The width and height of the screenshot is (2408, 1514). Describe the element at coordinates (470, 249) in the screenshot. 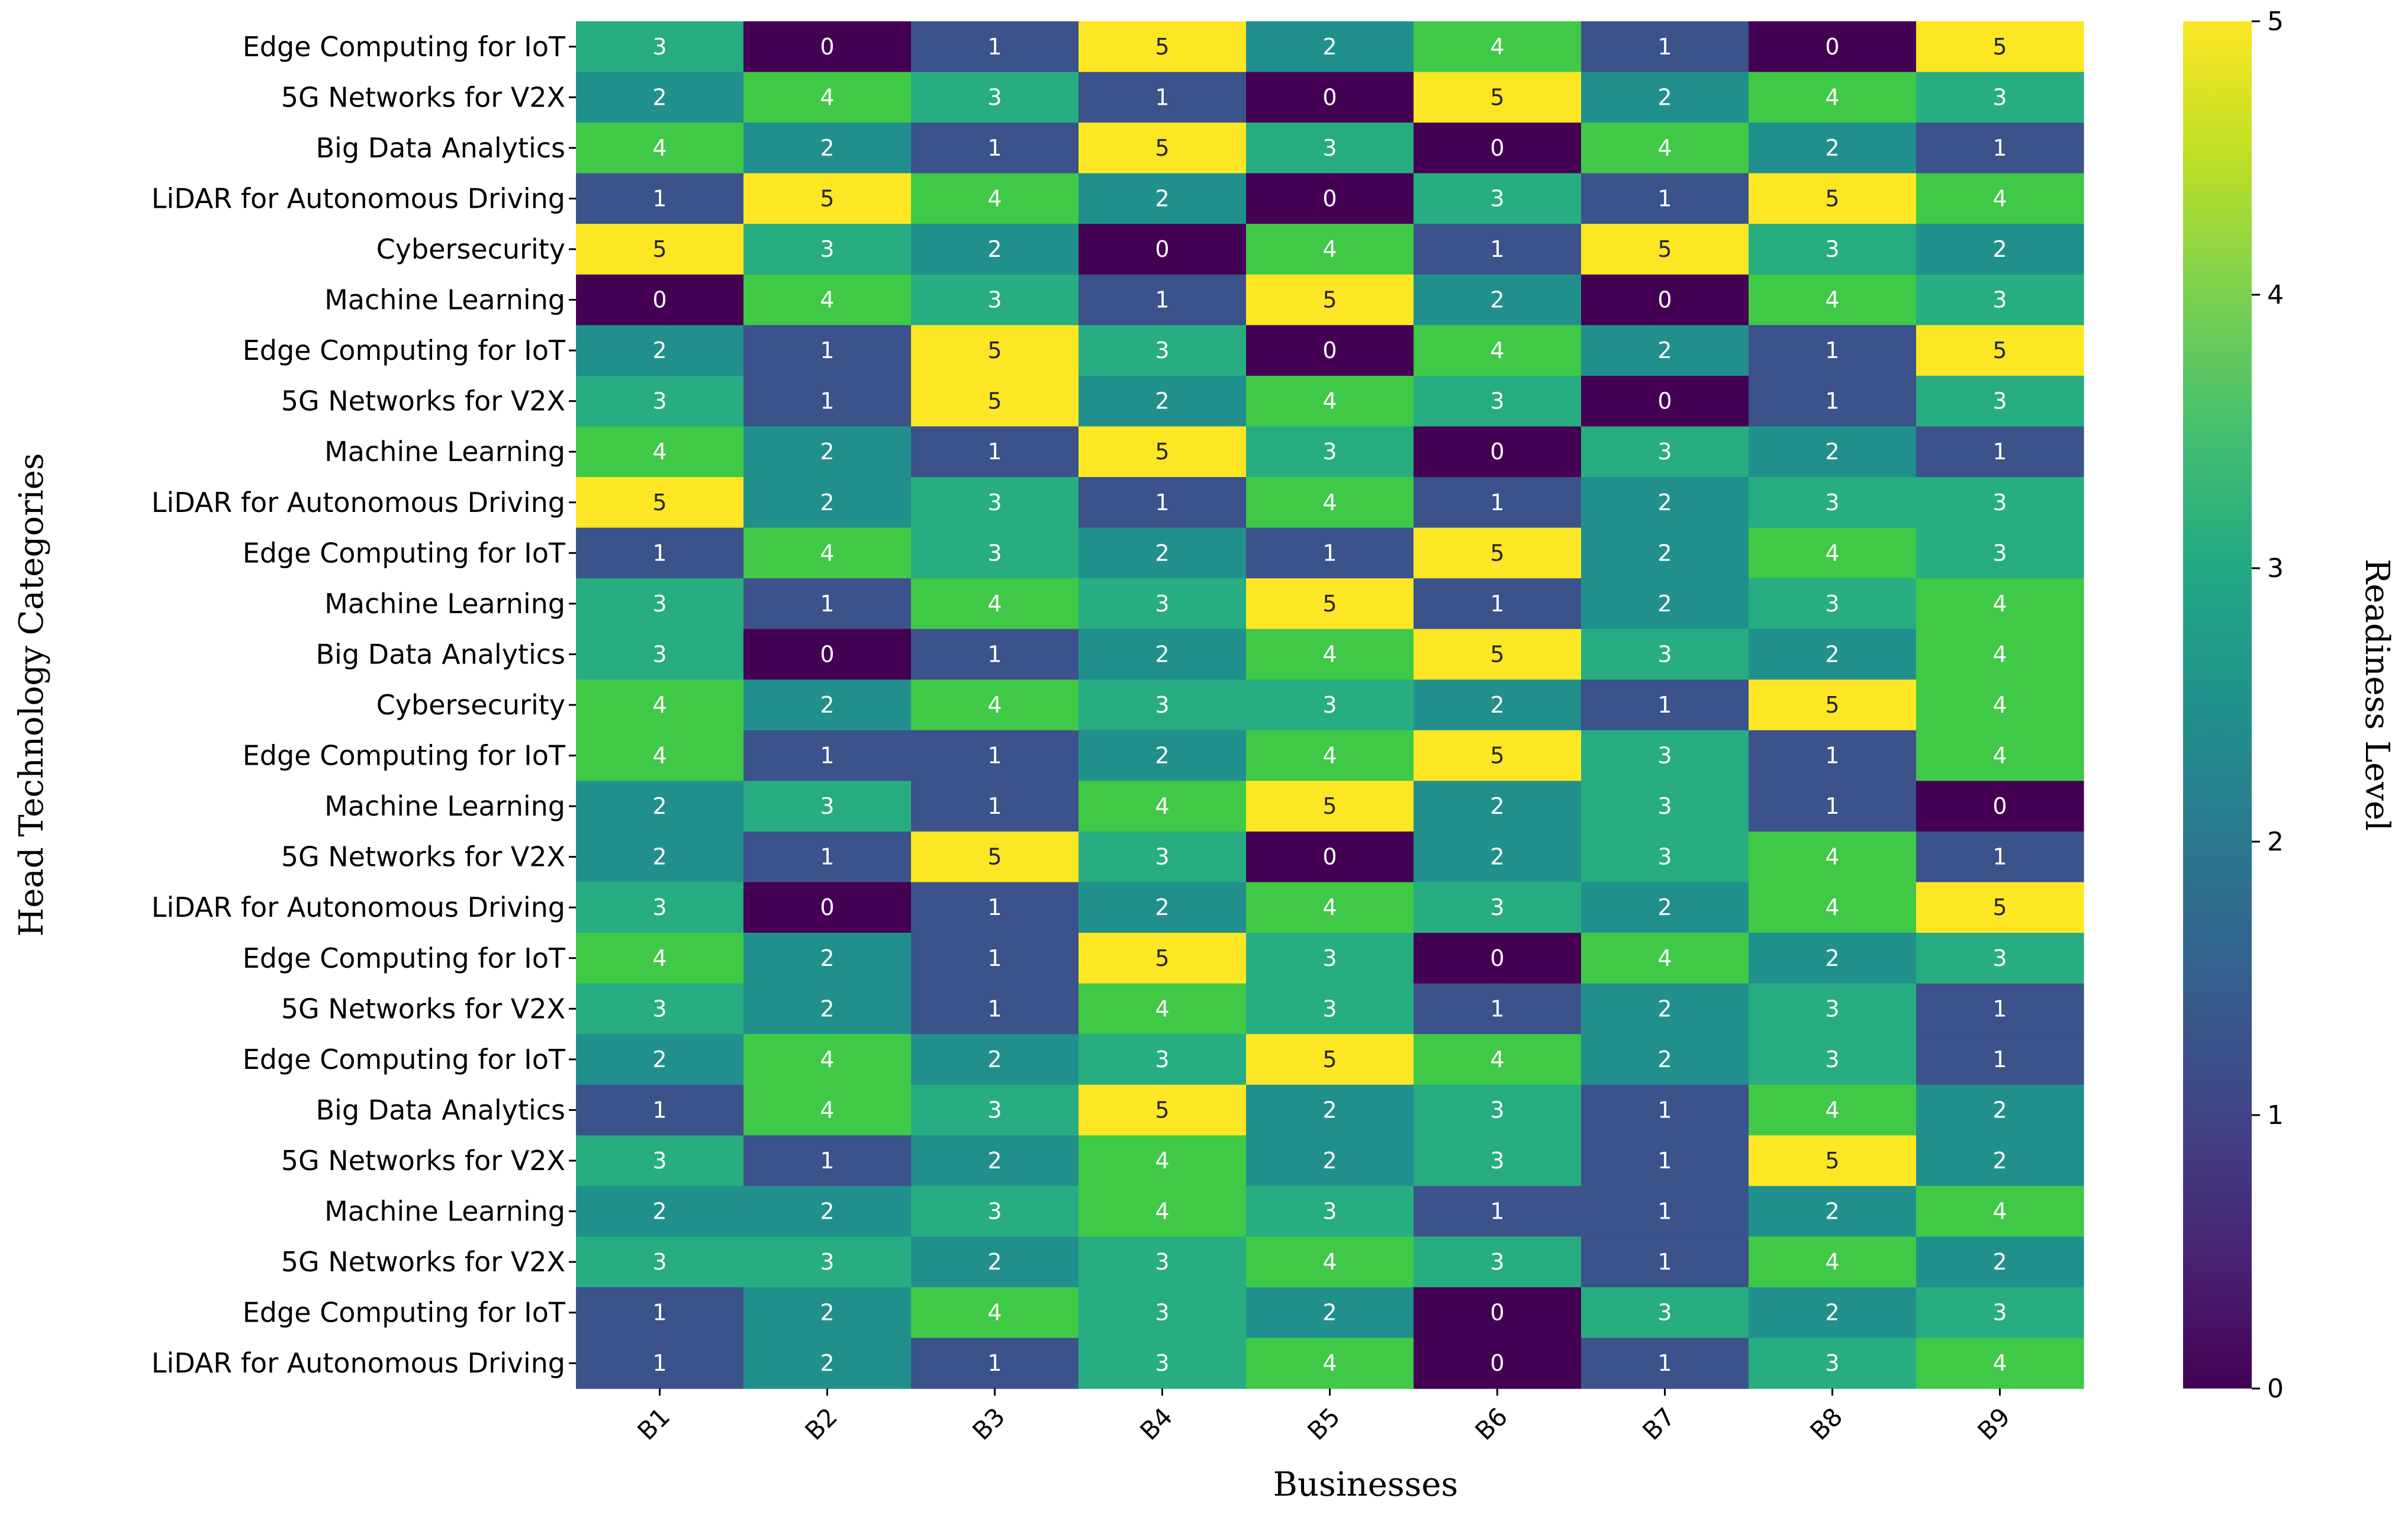

I see `row-tick-label: Cybersecurity` at that location.